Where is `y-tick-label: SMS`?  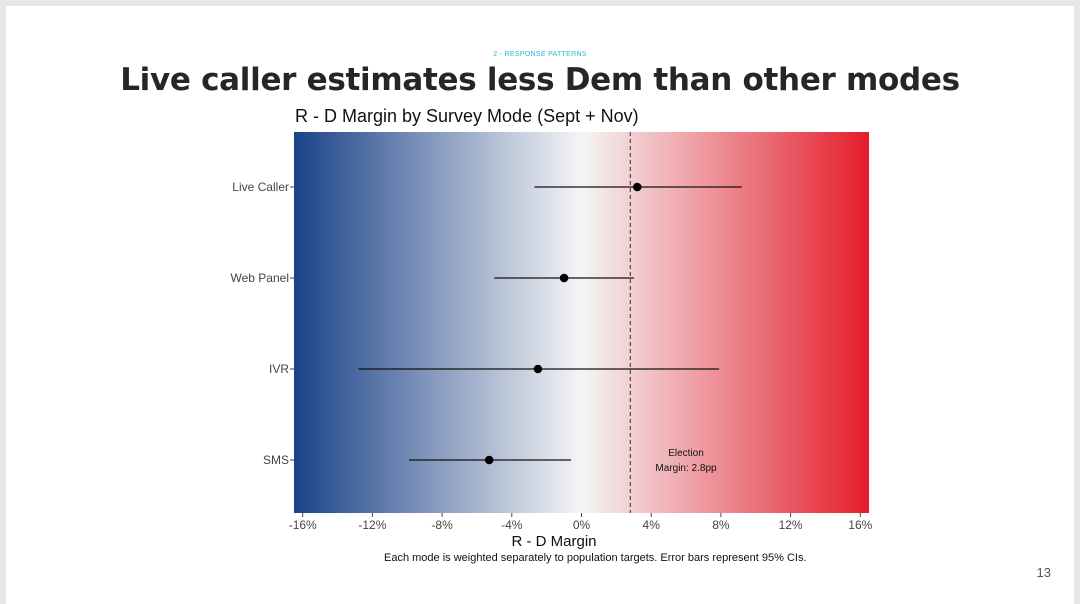
y-tick-label: SMS is located at coordinates (276, 460).